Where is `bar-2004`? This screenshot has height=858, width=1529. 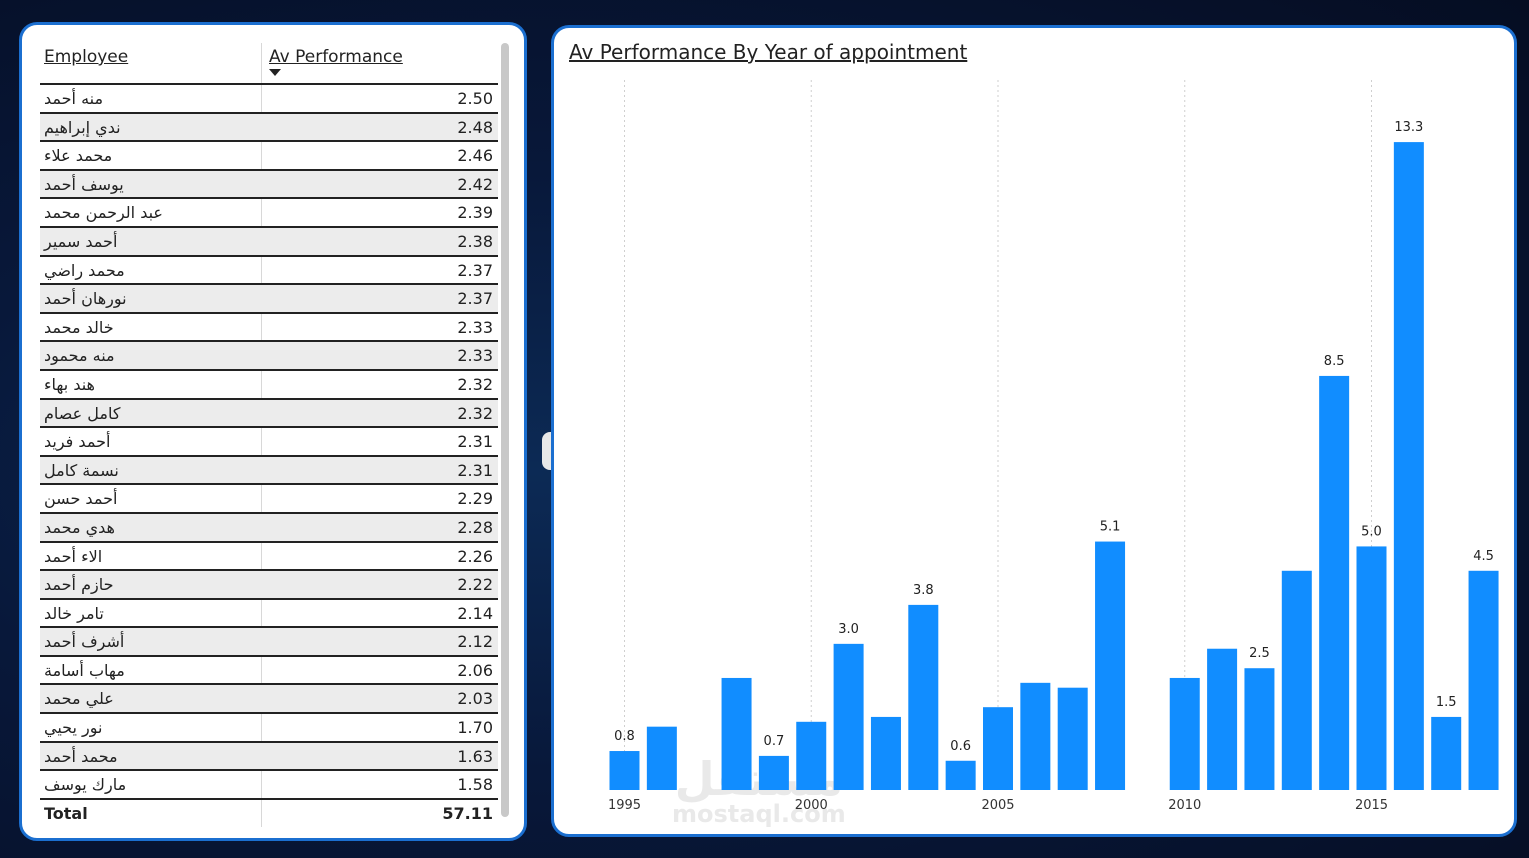 bar-2004 is located at coordinates (960, 775).